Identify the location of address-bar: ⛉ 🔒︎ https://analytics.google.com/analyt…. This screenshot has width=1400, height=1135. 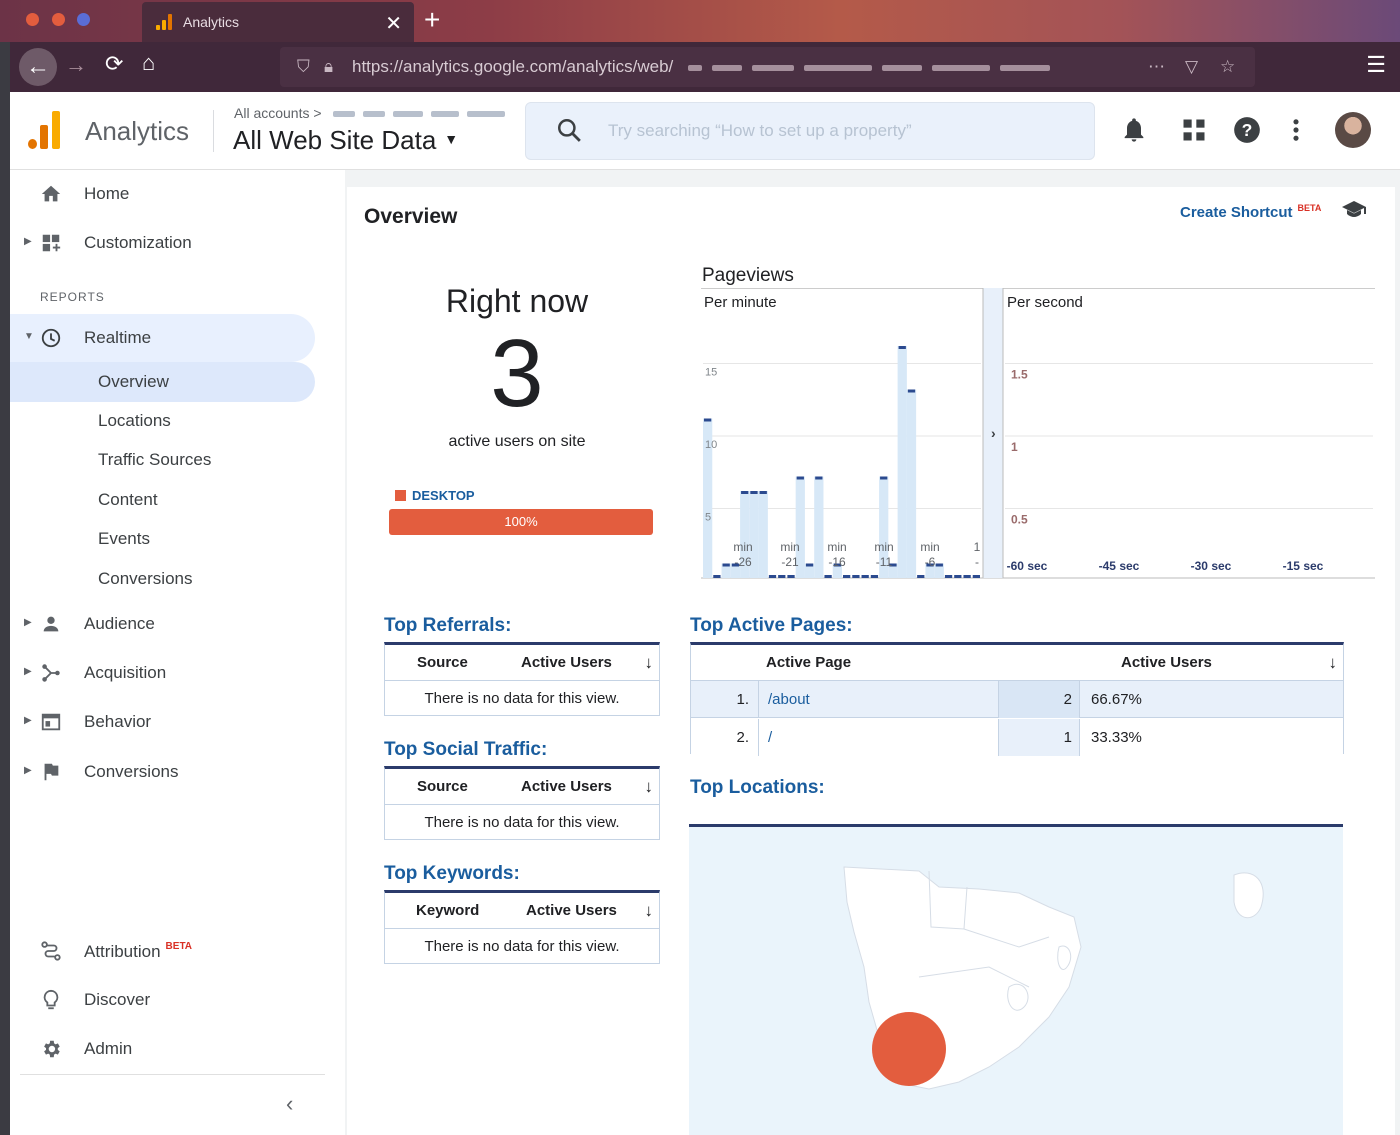
(767, 67).